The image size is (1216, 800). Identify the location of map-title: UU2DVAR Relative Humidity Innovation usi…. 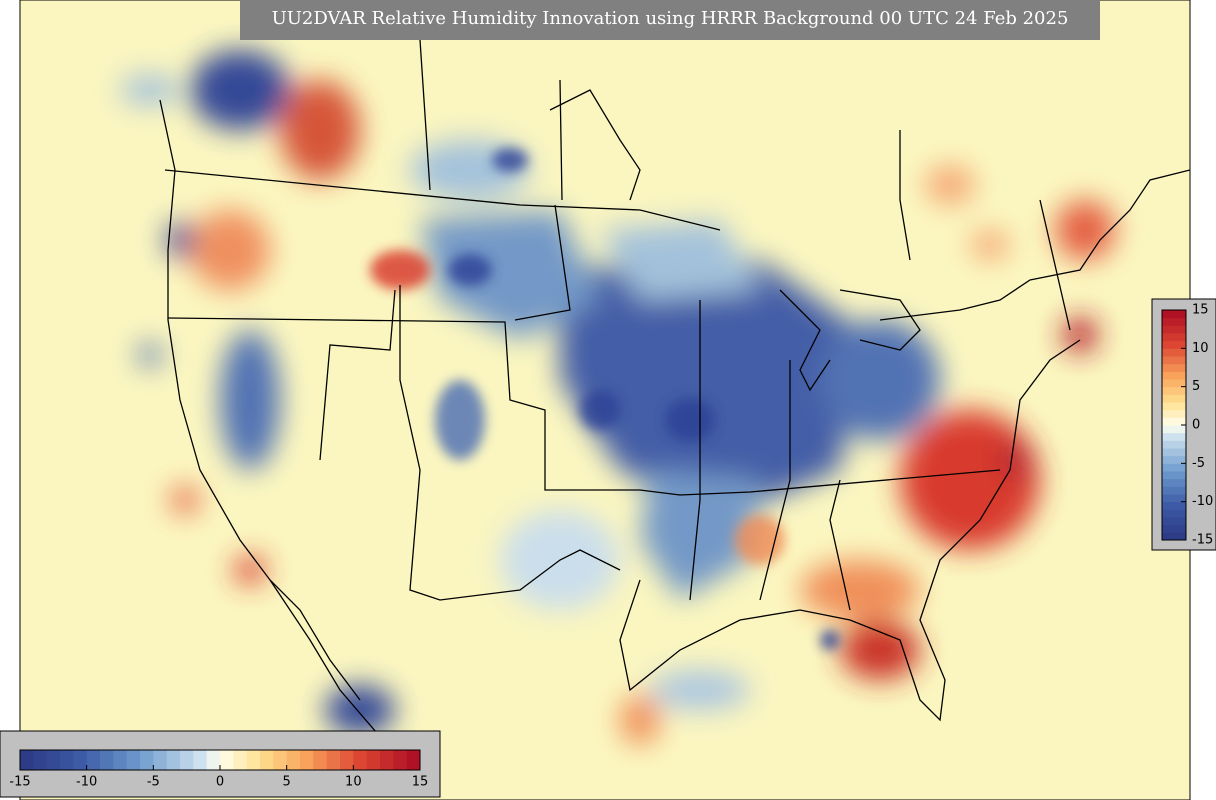
(670, 18).